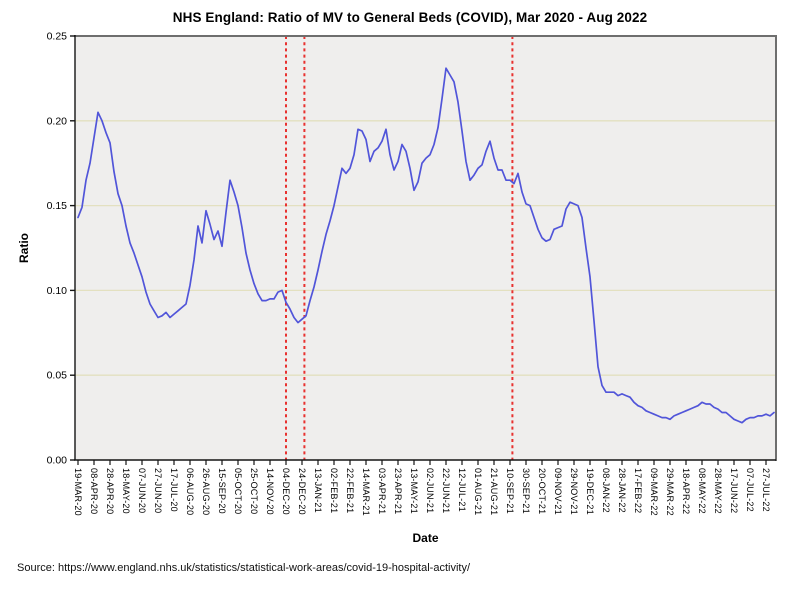  What do you see at coordinates (414, 491) in the screenshot?
I see `x-tick-label: 13-MAY-21` at bounding box center [414, 491].